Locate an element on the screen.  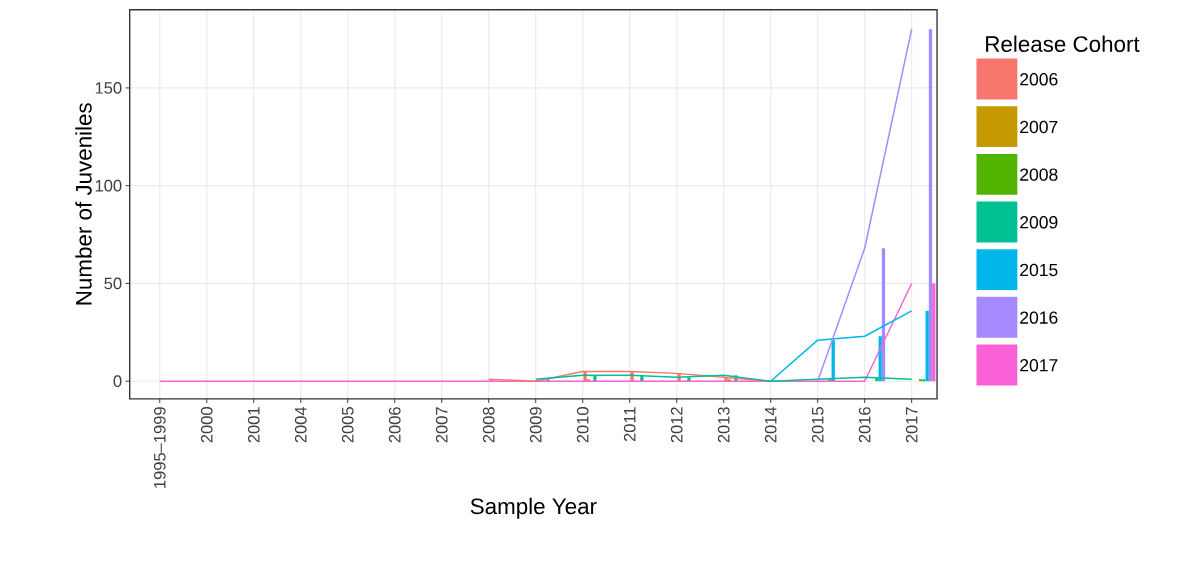
x-tick-label: 2007 is located at coordinates (441, 425).